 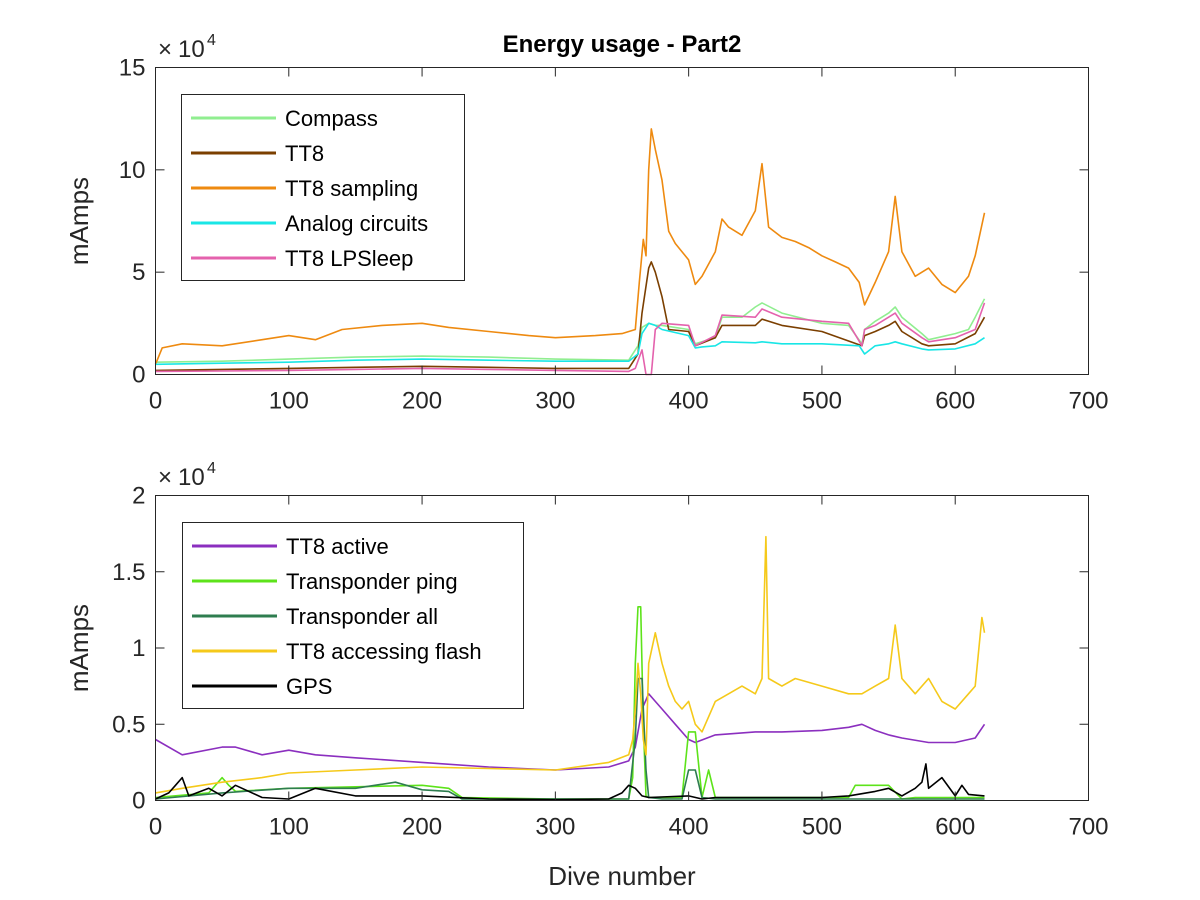 What do you see at coordinates (337, 546) in the screenshot?
I see `legend-label-tt8-active: TT8 active` at bounding box center [337, 546].